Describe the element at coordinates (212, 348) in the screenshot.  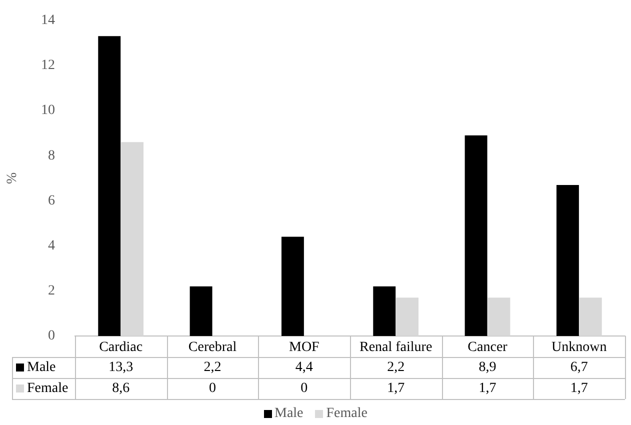
I see `x-tick-label: Cerebral` at that location.